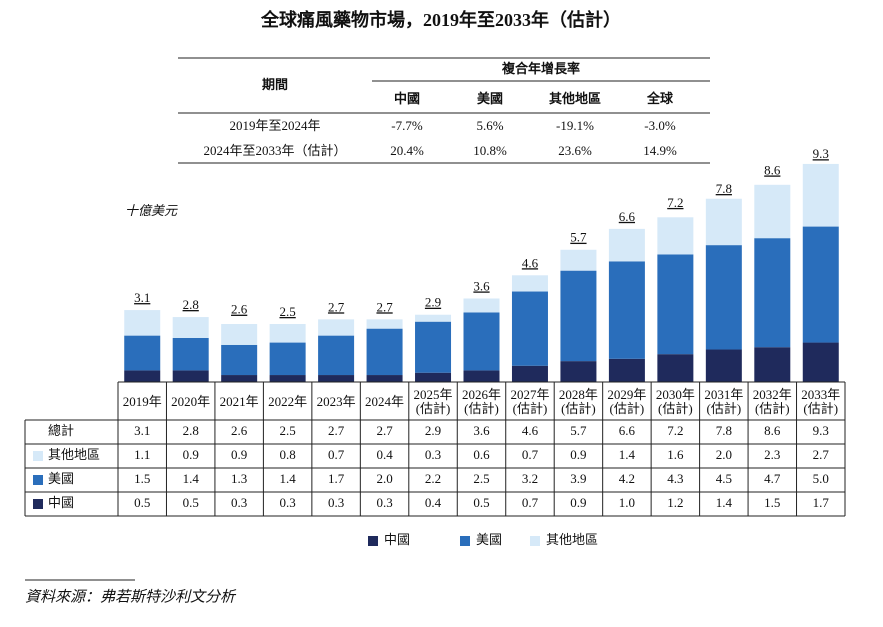 The height and width of the screenshot is (627, 883). Describe the element at coordinates (772, 430) in the screenshot. I see `table-cell: 8.6` at that location.